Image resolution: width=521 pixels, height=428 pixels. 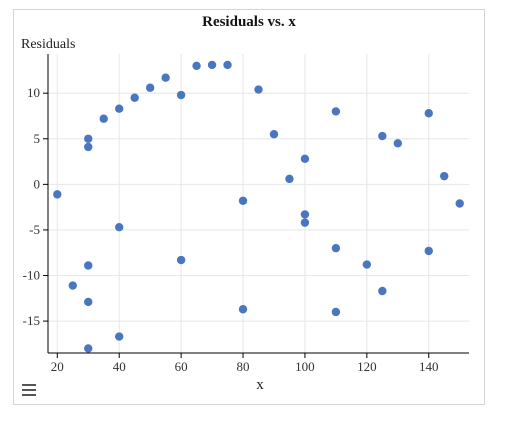 What do you see at coordinates (429, 366) in the screenshot?
I see `x-tick-label: 140` at bounding box center [429, 366].